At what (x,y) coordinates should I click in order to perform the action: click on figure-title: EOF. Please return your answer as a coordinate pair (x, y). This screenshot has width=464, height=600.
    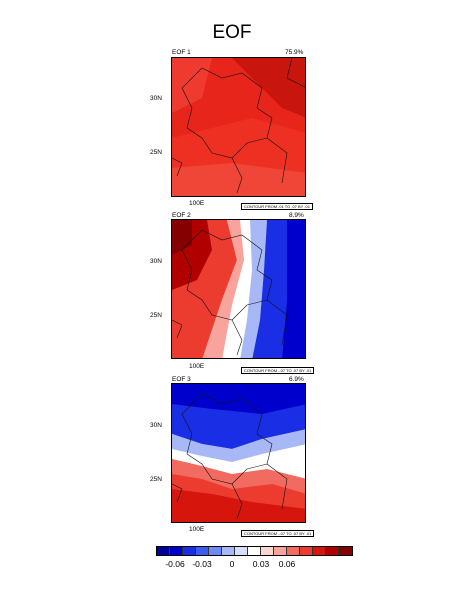
    Looking at the image, I should click on (232, 32).